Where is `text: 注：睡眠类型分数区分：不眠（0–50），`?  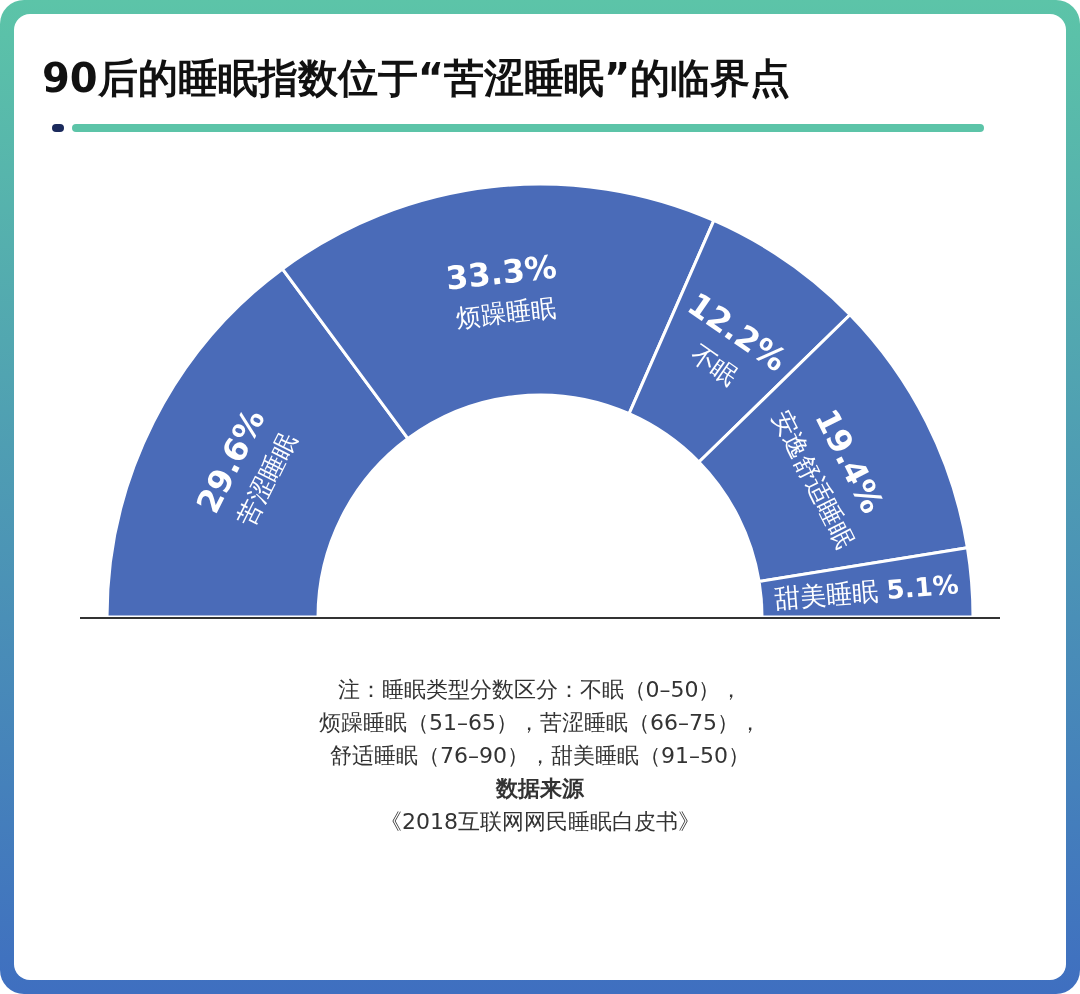 text: 注：睡眠类型分数区分：不眠（0–50）， is located at coordinates (540, 689).